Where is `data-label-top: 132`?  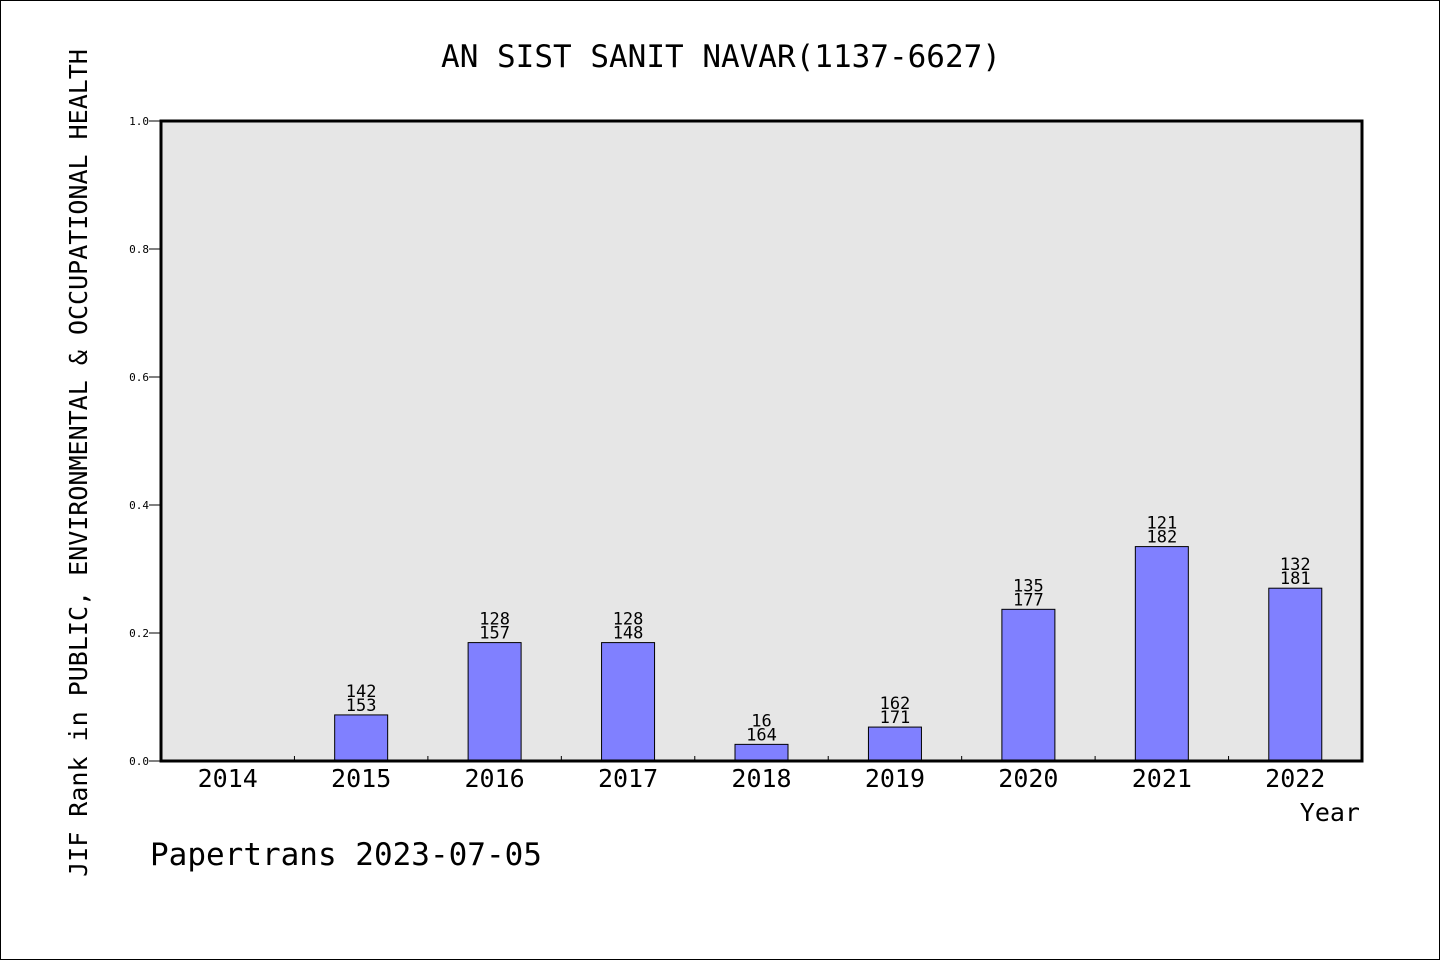
data-label-top: 132 is located at coordinates (1295, 565).